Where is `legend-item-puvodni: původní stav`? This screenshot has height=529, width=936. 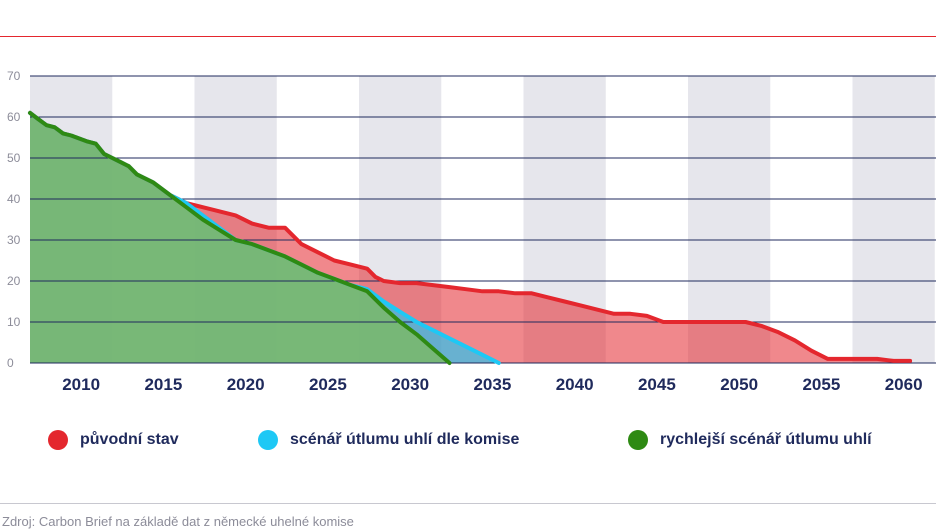
legend-item-puvodni: původní stav is located at coordinates (113, 440).